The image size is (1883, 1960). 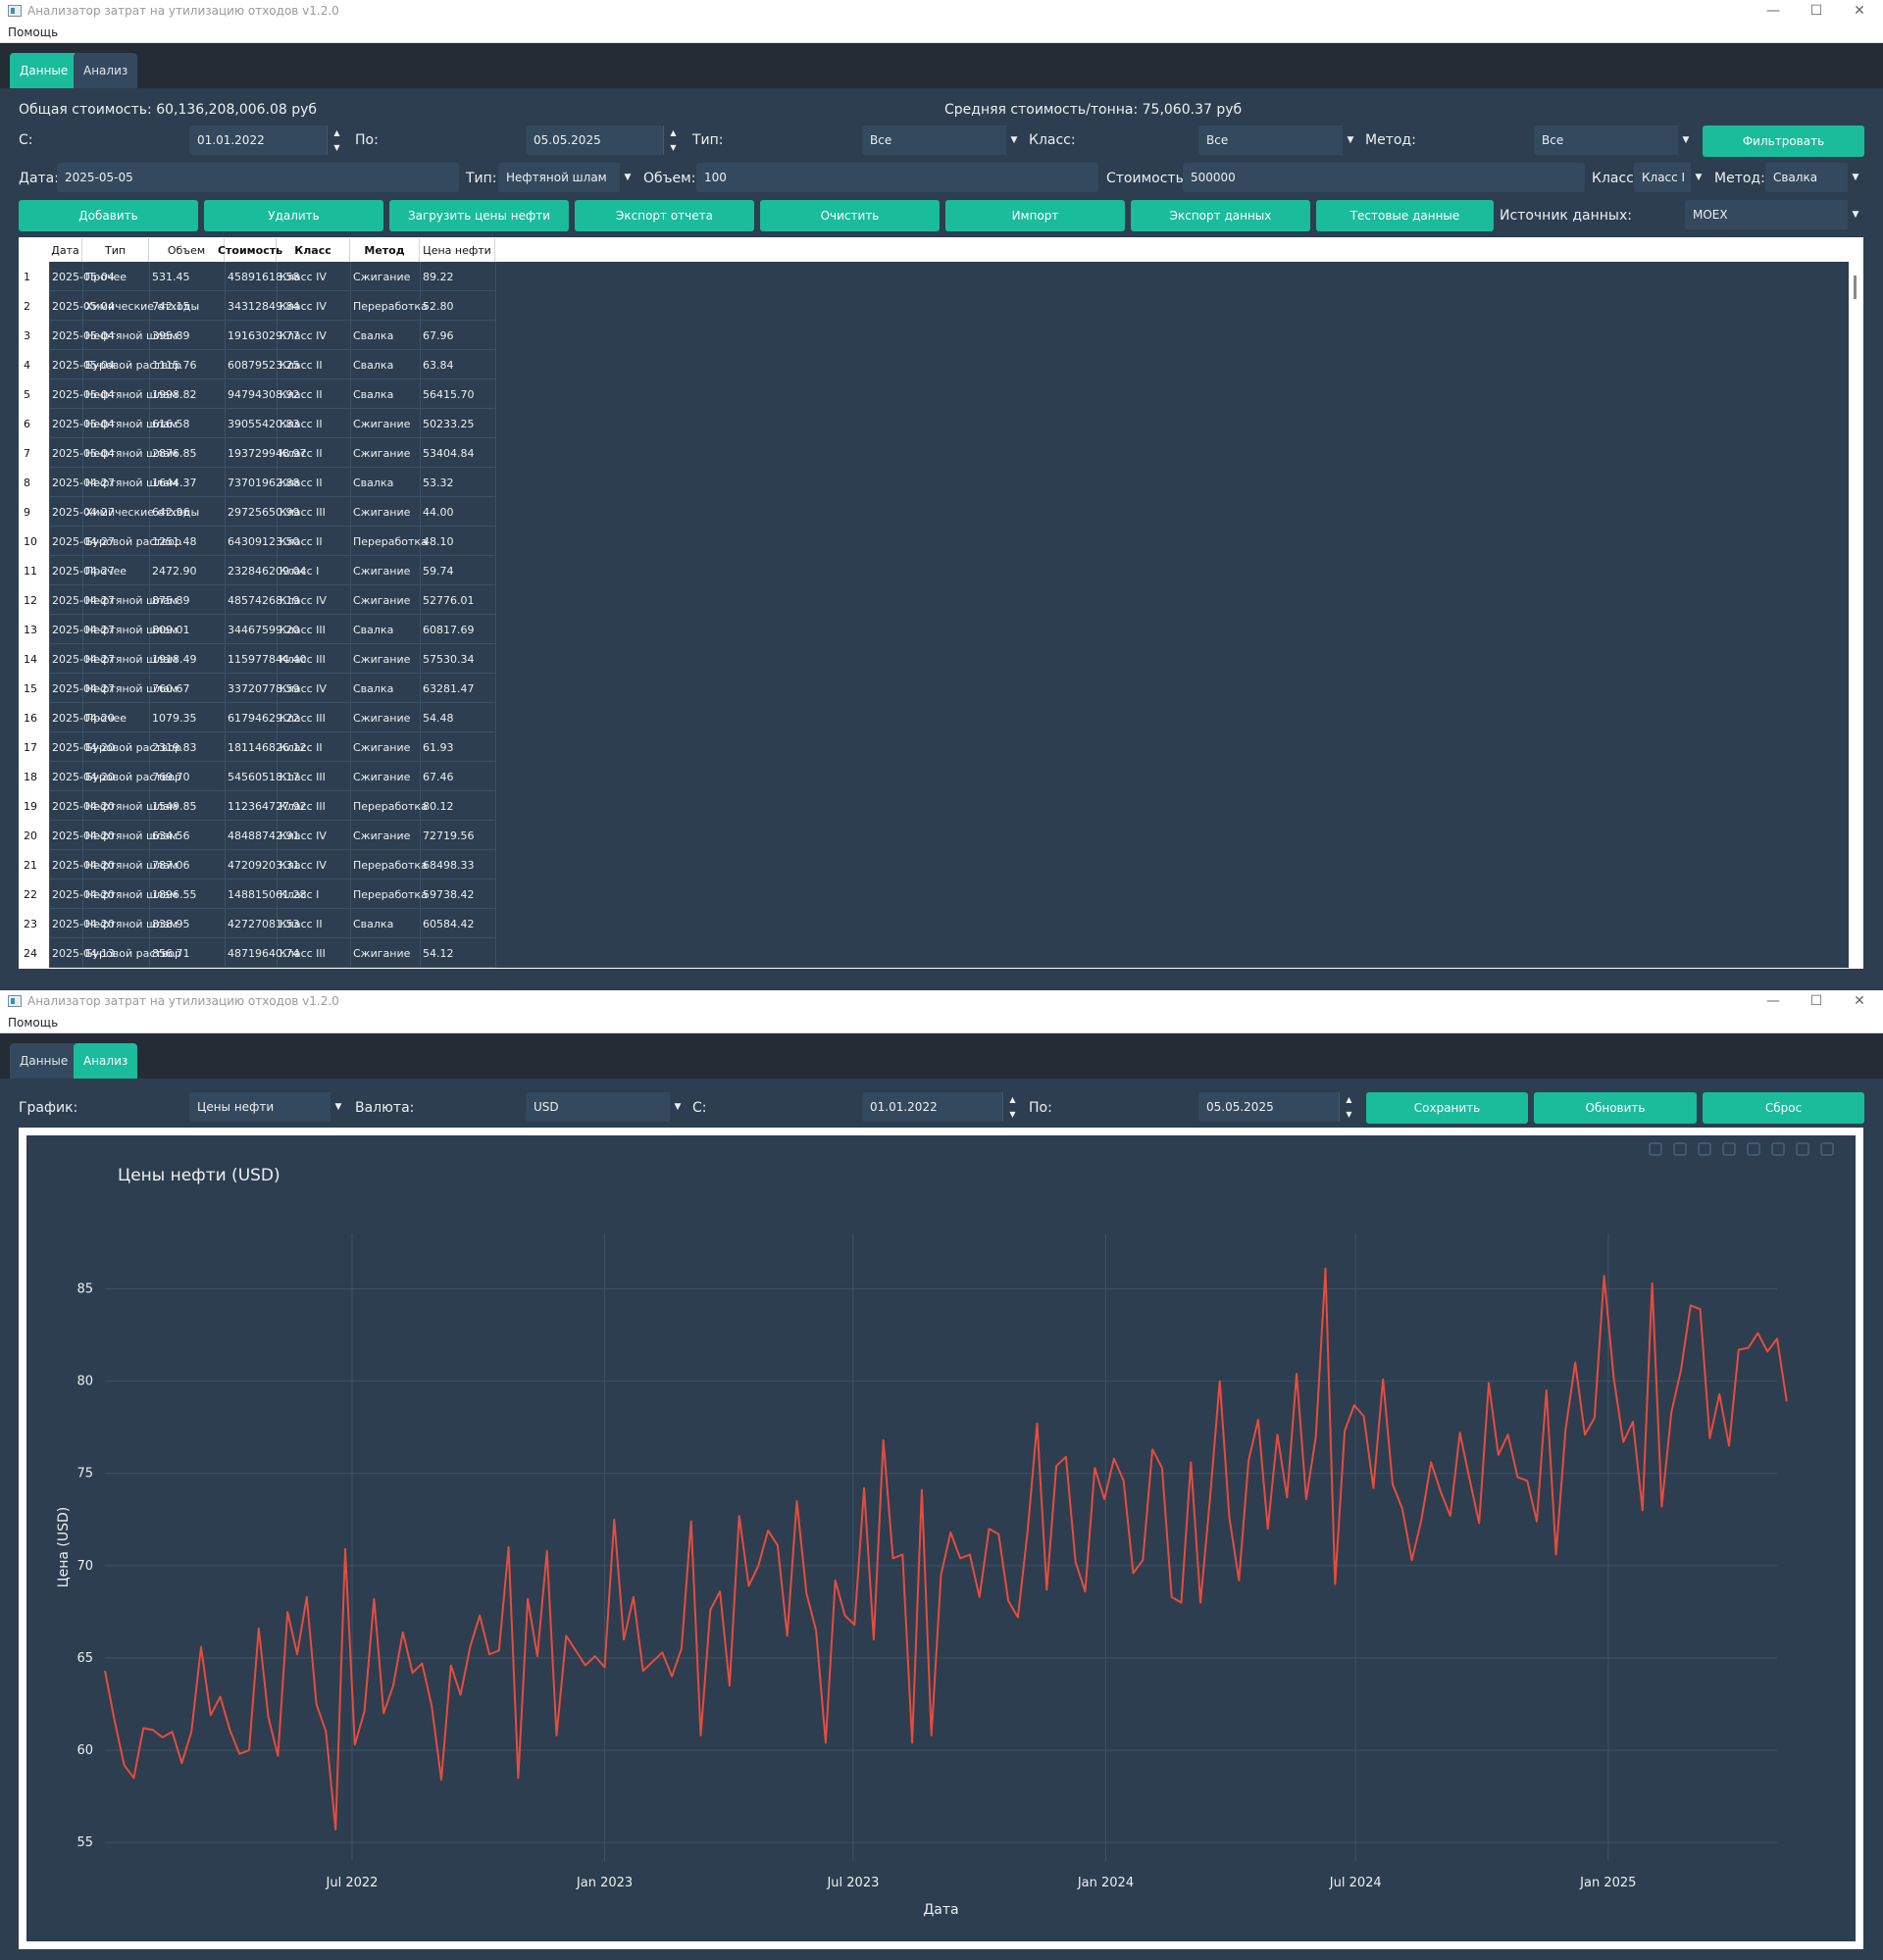 I want to click on class-select: Класс I ▼, so click(x=1670, y=178).